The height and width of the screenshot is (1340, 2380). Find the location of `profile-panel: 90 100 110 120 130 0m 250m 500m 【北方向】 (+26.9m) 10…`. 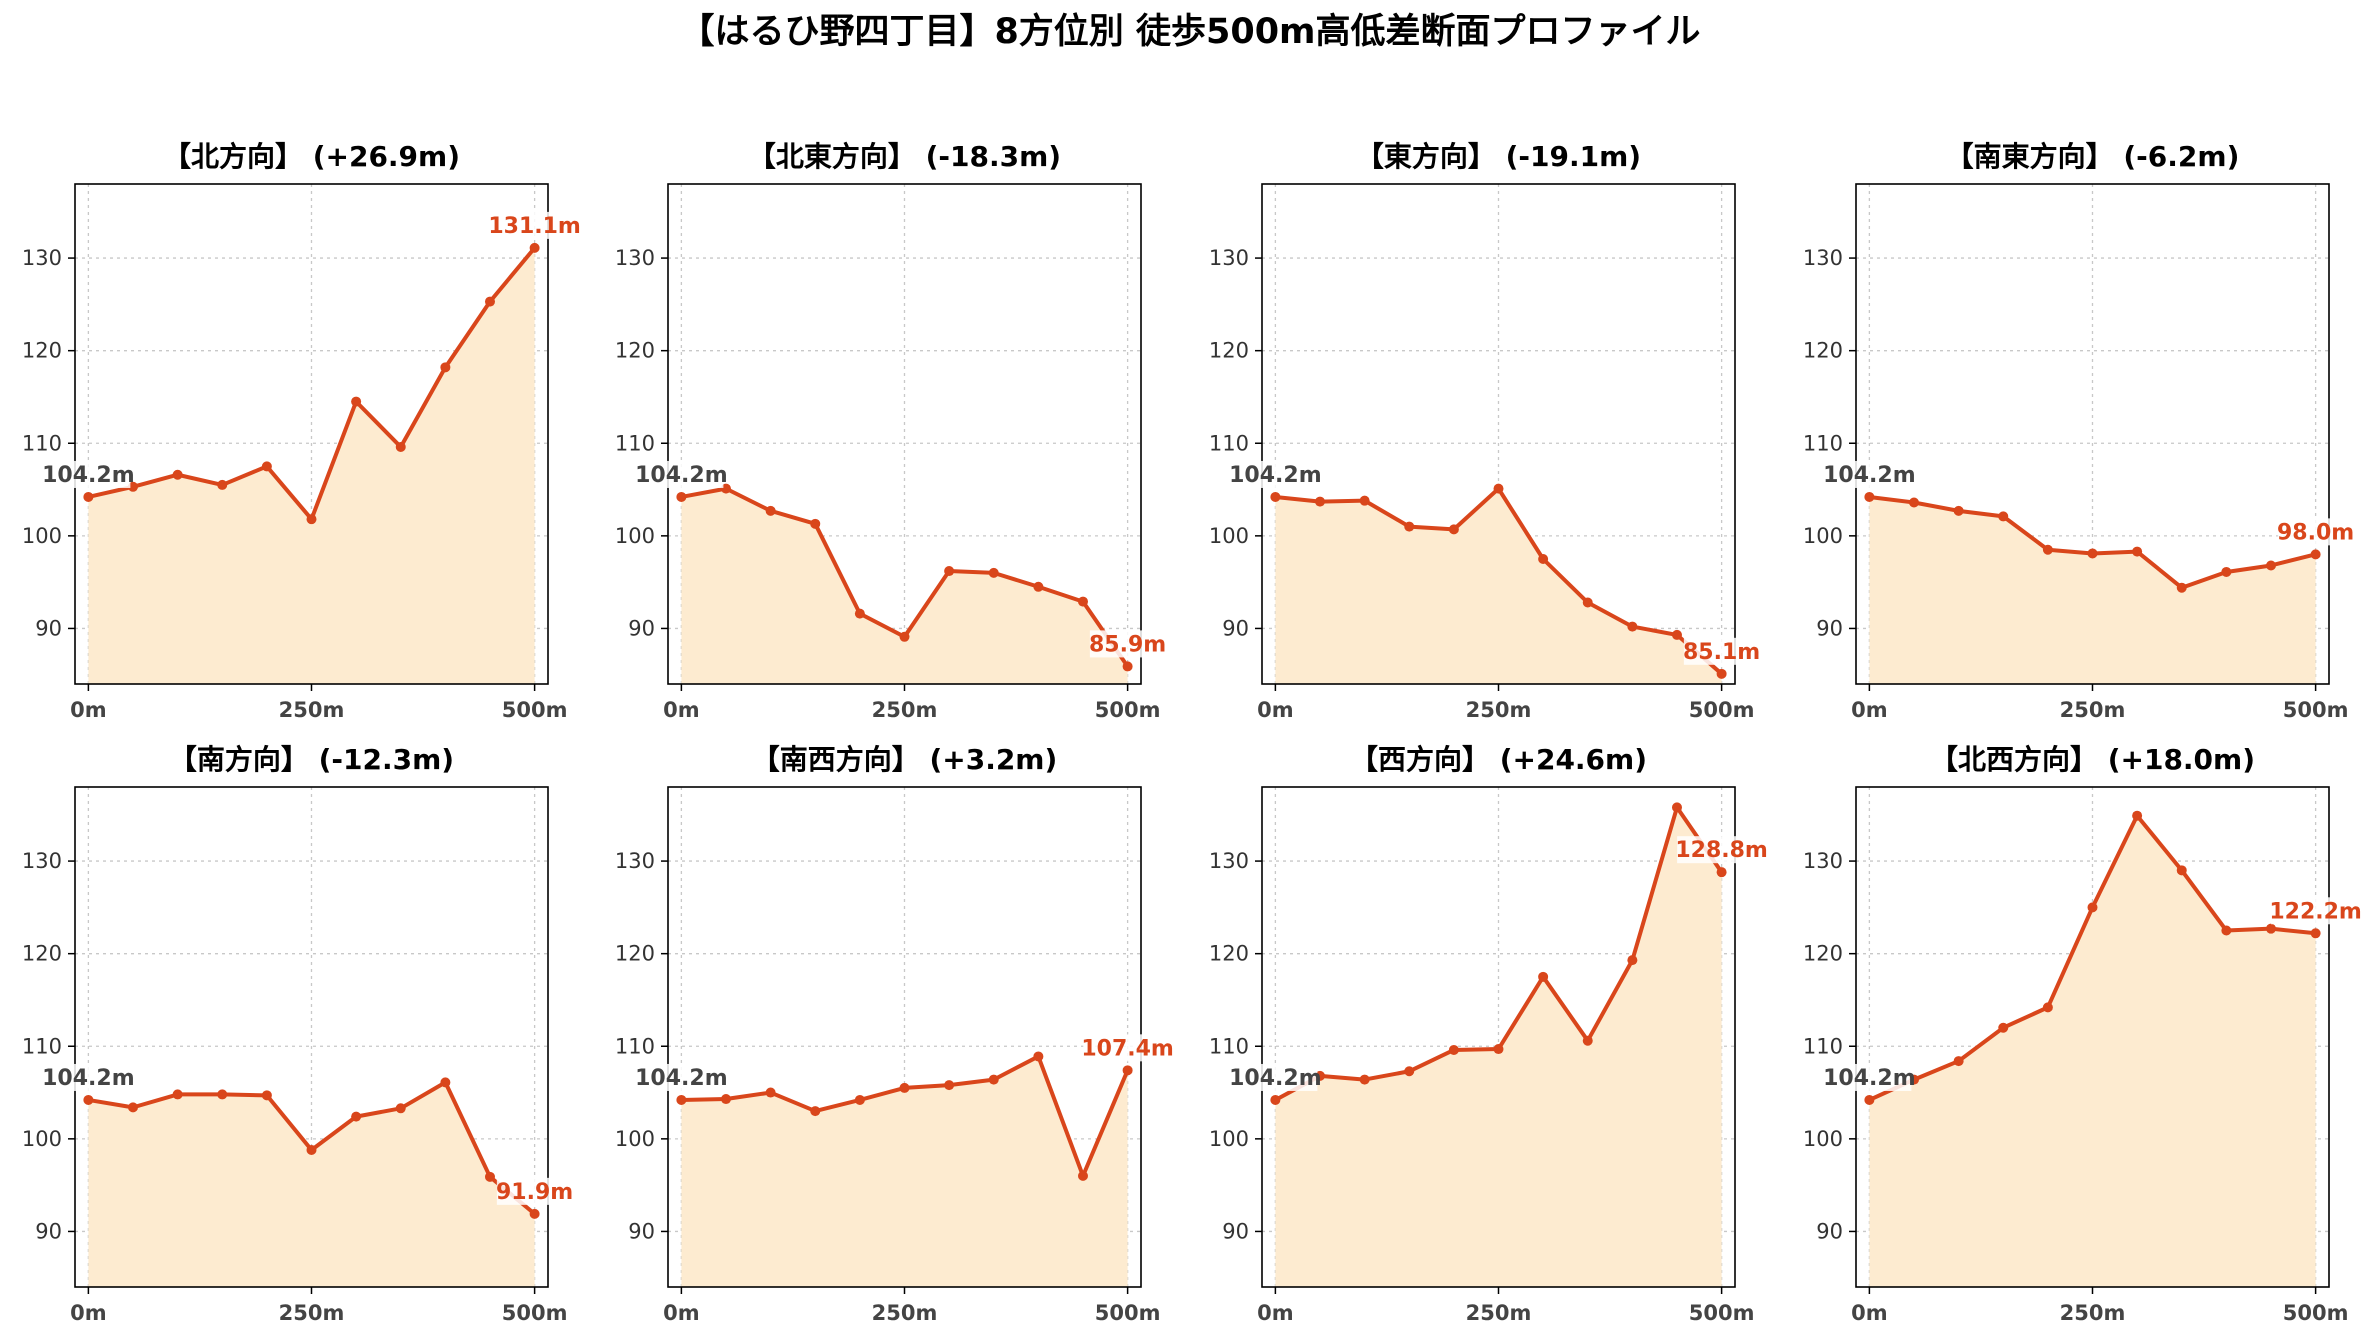

profile-panel: 90 100 110 120 130 0m 250m 500m 【北方向】 (+26.9m) 10… is located at coordinates (301, 431).